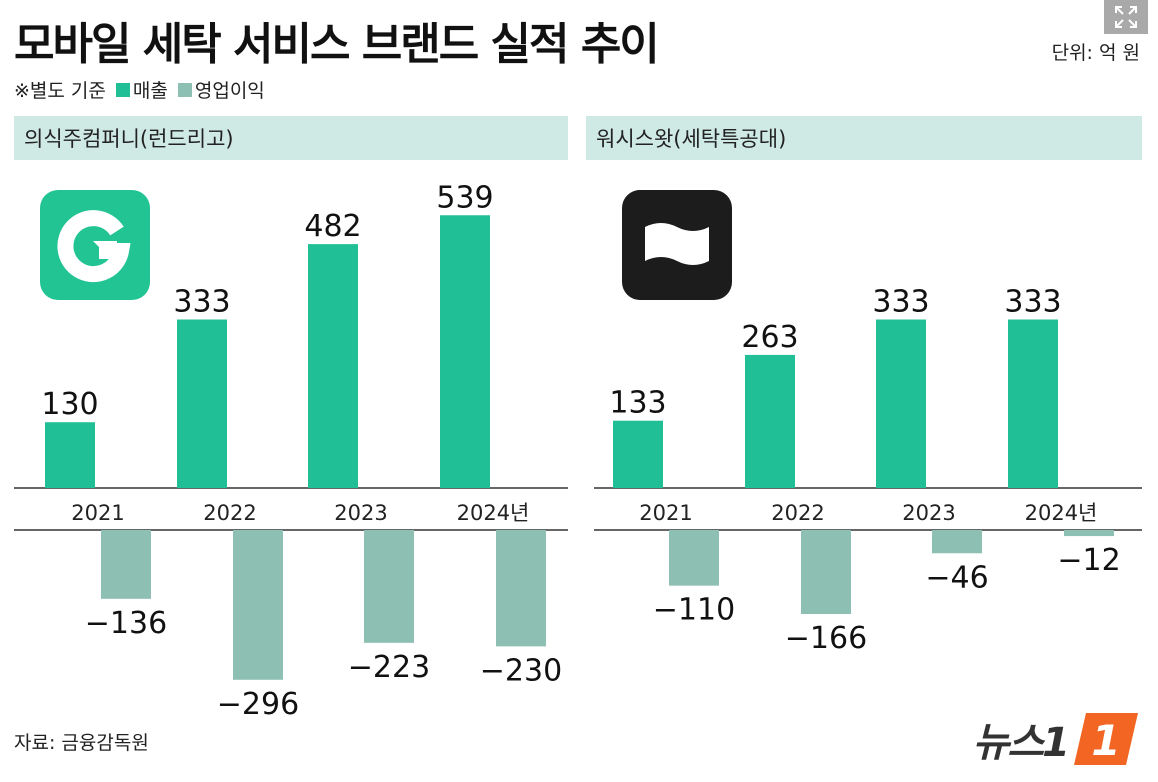  What do you see at coordinates (1088, 560) in the screenshot?
I see `profit-value-label: −12` at bounding box center [1088, 560].